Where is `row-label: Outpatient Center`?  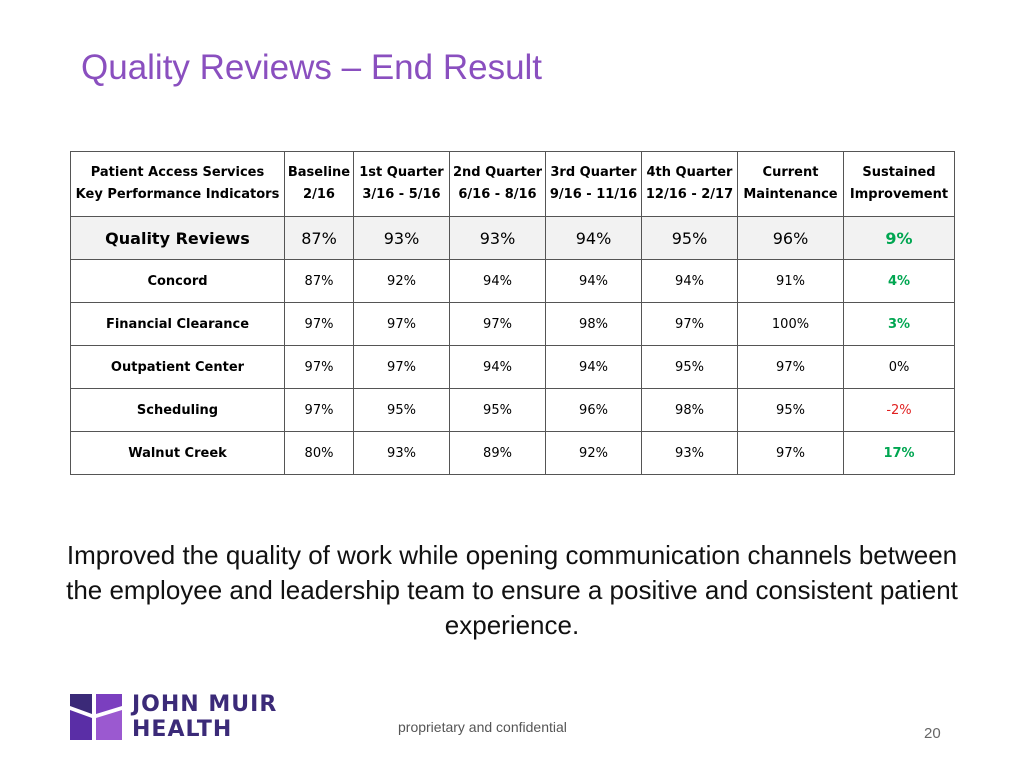 row-label: Outpatient Center is located at coordinates (177, 367).